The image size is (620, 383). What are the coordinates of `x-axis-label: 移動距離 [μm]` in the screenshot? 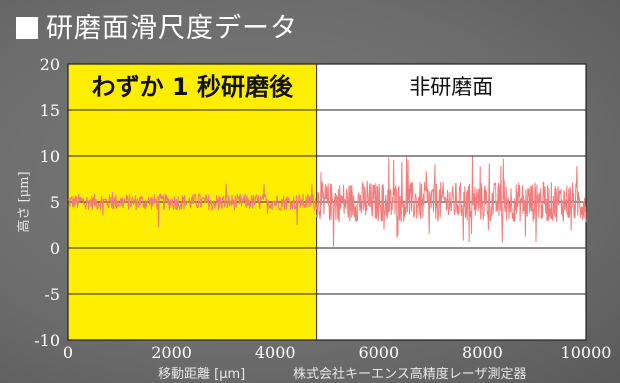 It's located at (201, 374).